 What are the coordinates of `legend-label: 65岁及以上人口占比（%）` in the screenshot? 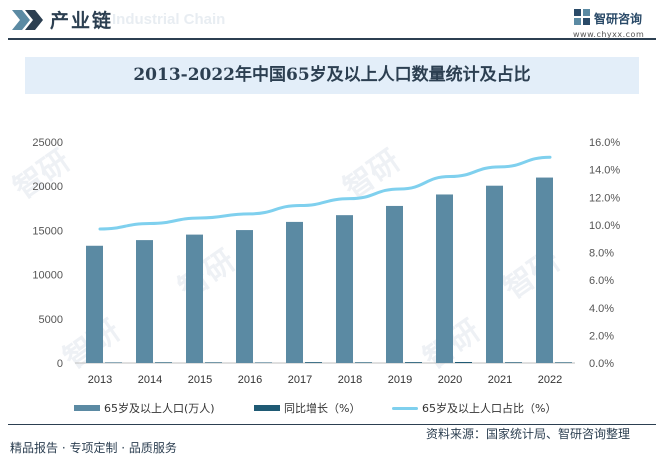 It's located at (489, 408).